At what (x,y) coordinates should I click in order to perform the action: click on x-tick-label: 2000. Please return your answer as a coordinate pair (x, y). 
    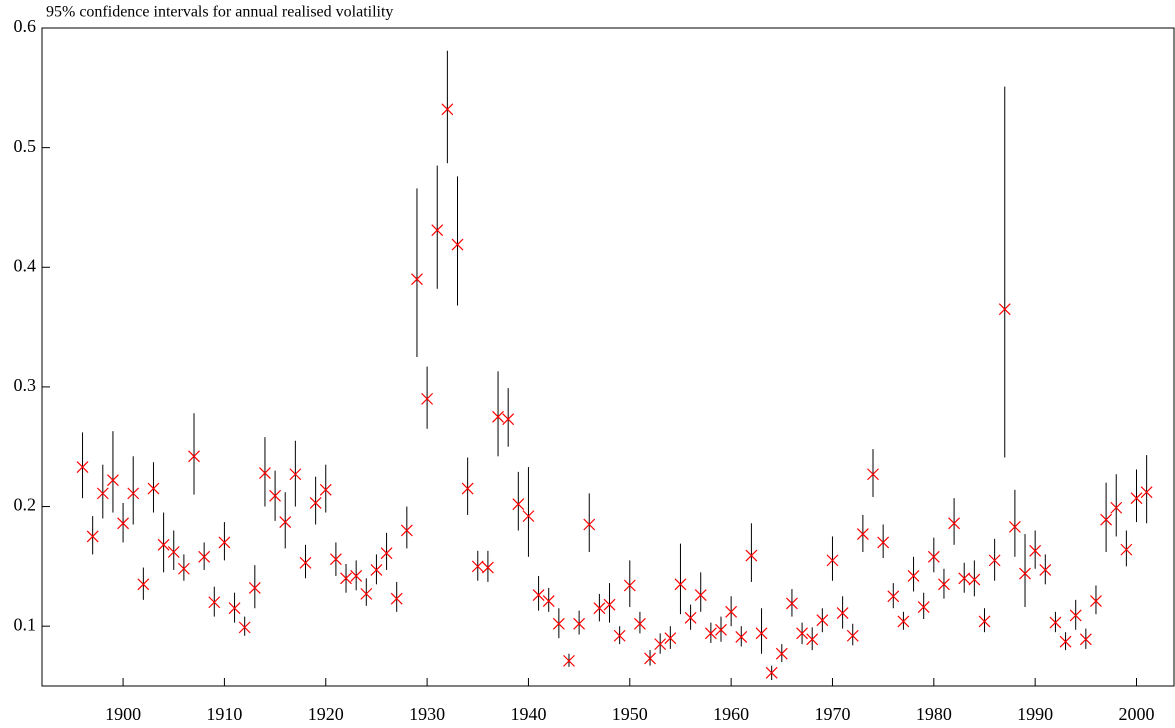
    Looking at the image, I should click on (1137, 714).